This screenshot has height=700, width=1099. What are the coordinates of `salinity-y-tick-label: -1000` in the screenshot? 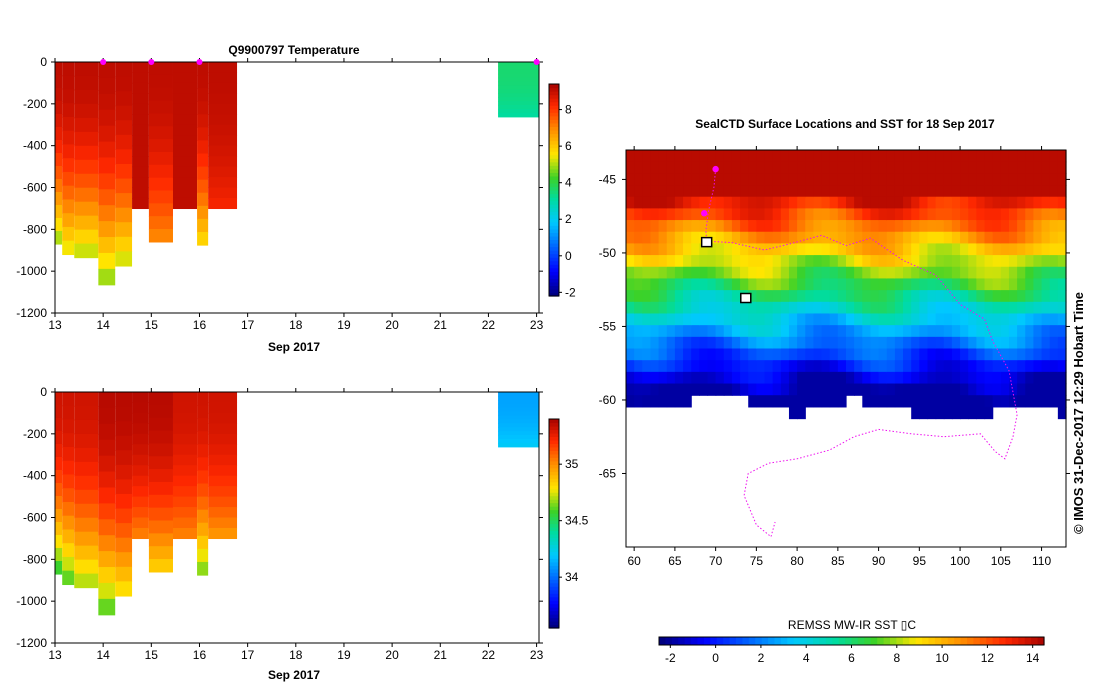 It's located at (31, 601).